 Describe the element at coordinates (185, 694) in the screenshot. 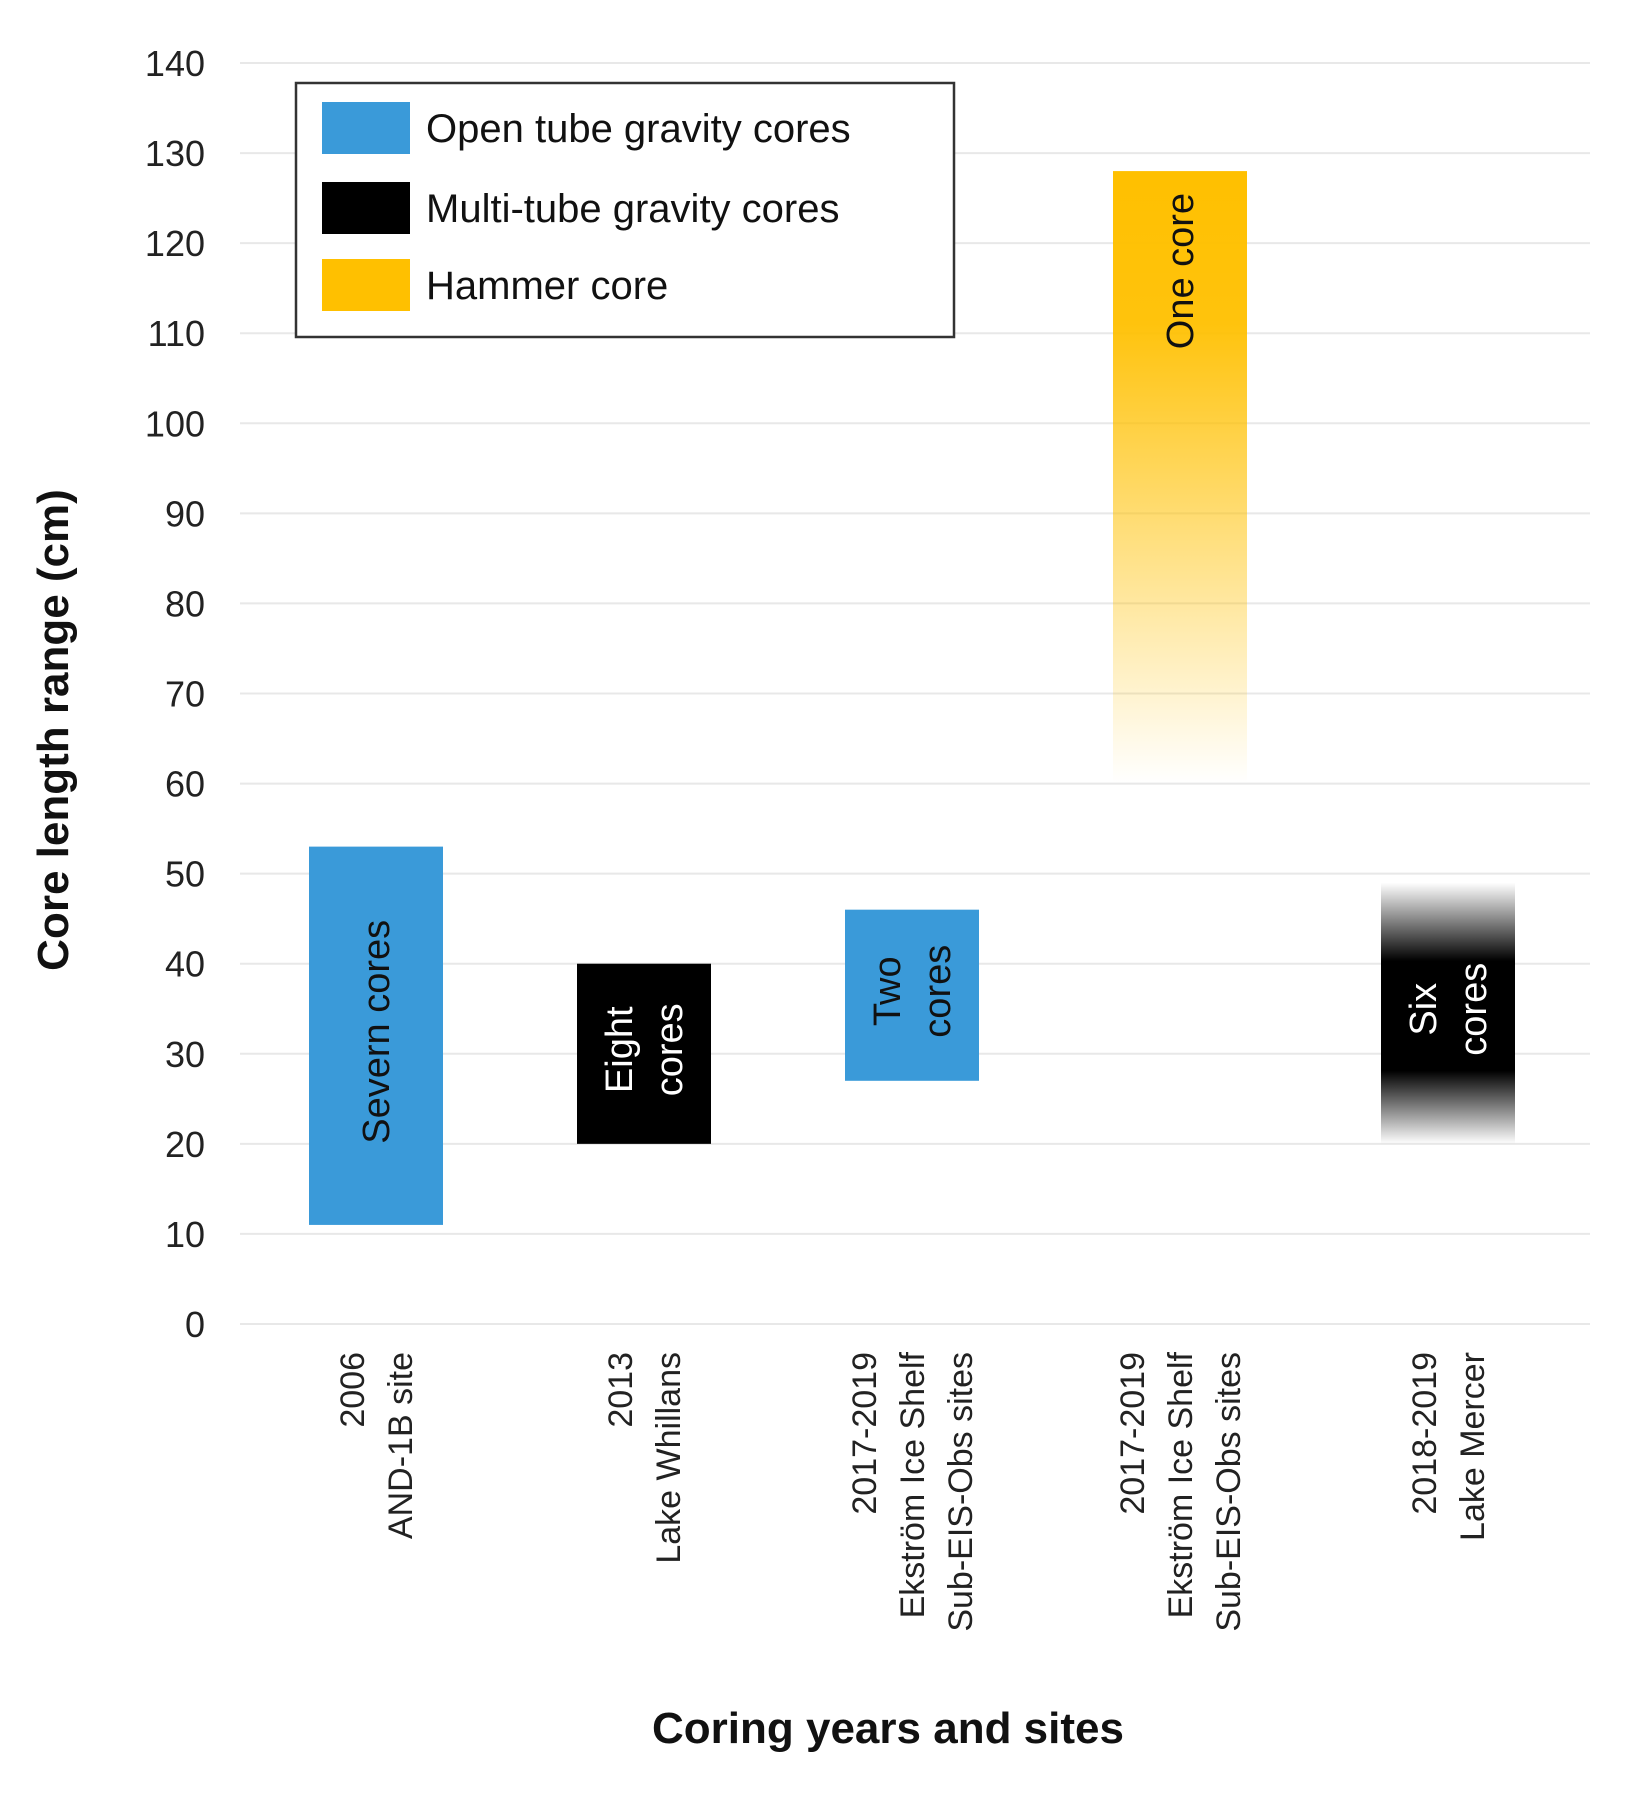

I see `y-tick-label: 70` at that location.